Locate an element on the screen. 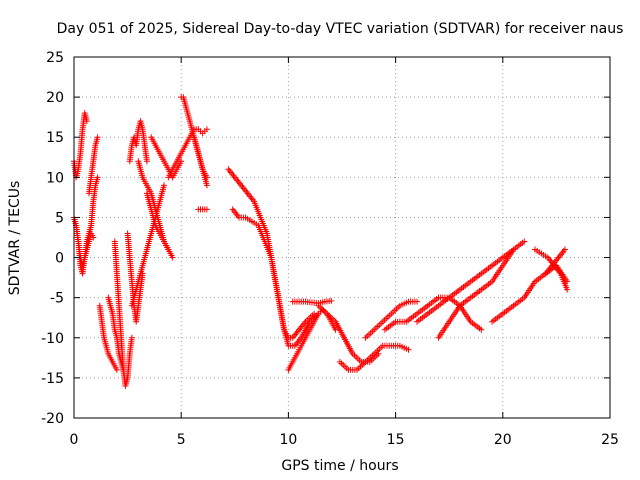 The width and height of the screenshot is (640, 480). series-arc11 is located at coordinates (153, 205).